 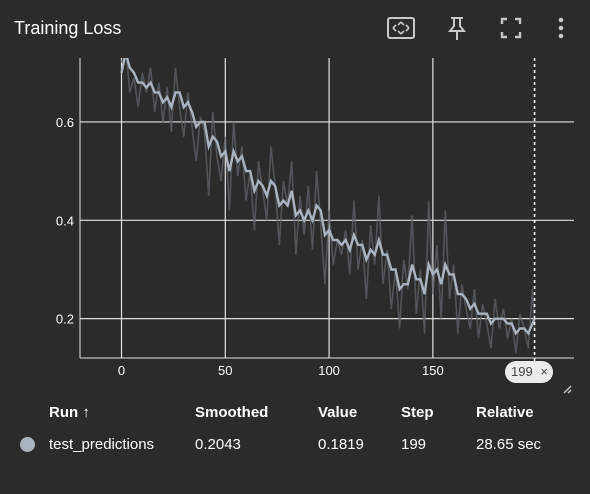 I want to click on run-step: 199, so click(x=414, y=444).